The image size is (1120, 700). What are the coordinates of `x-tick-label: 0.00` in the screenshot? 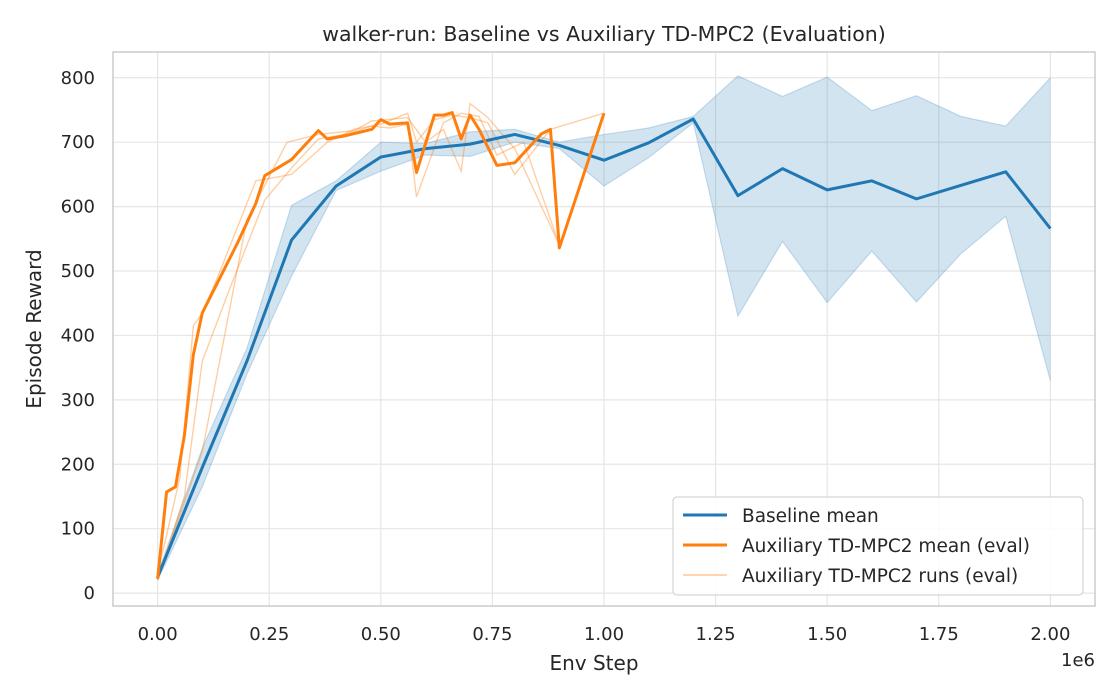 It's located at (158, 634).